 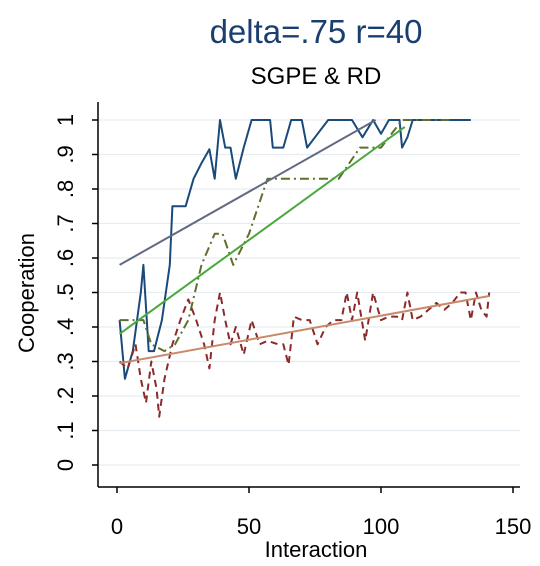 I want to click on x-tick-label: 150, so click(x=513, y=526).